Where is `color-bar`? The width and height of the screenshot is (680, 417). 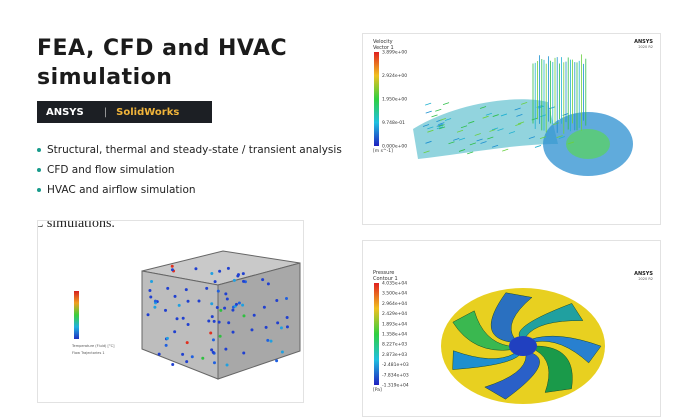
color-bar is located at coordinates (376, 334).